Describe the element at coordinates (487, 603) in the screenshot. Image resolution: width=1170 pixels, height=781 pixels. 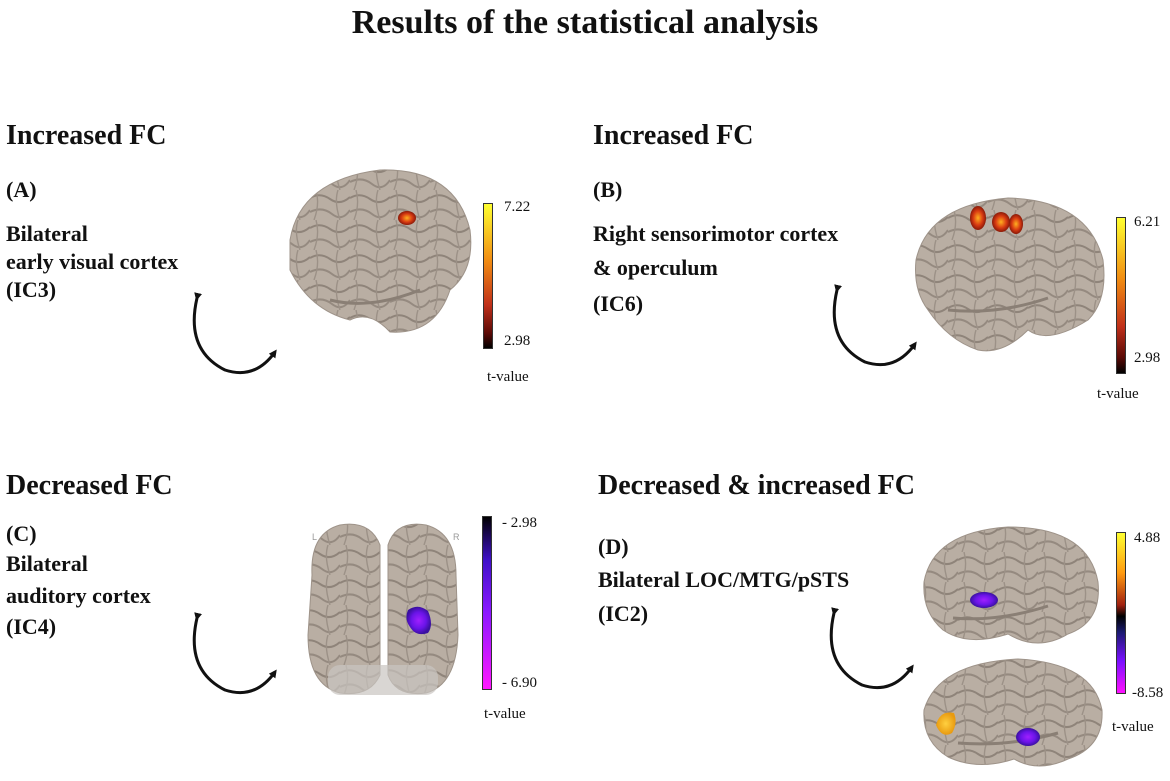
I see `colorbar-c` at that location.